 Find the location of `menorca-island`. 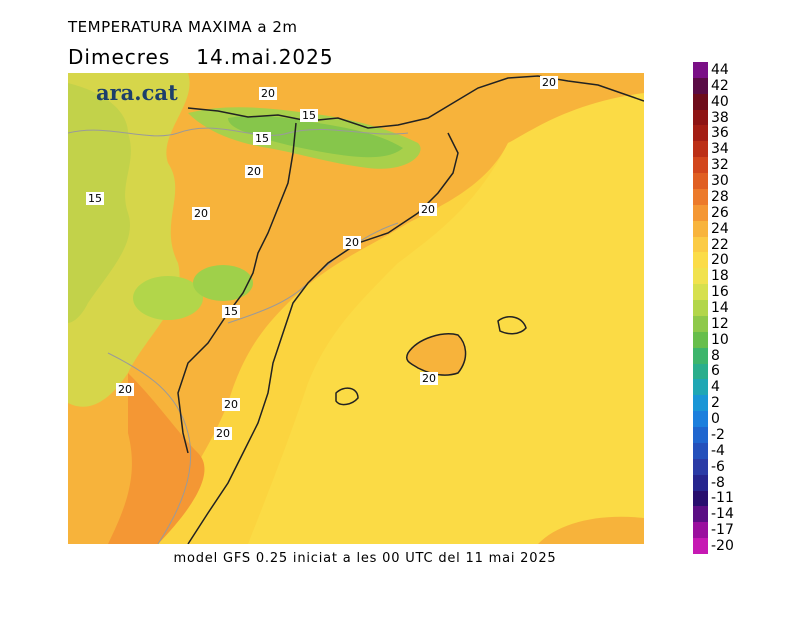

menorca-island is located at coordinates (512, 325).